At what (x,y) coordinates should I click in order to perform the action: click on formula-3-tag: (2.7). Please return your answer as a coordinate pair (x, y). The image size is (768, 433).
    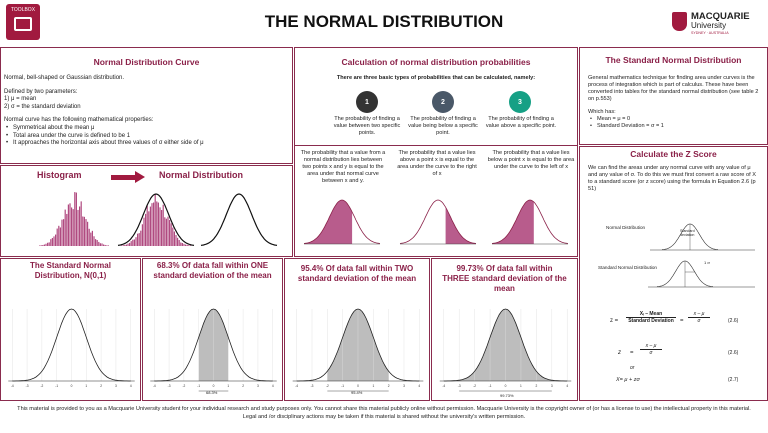
    Looking at the image, I should click on (733, 380).